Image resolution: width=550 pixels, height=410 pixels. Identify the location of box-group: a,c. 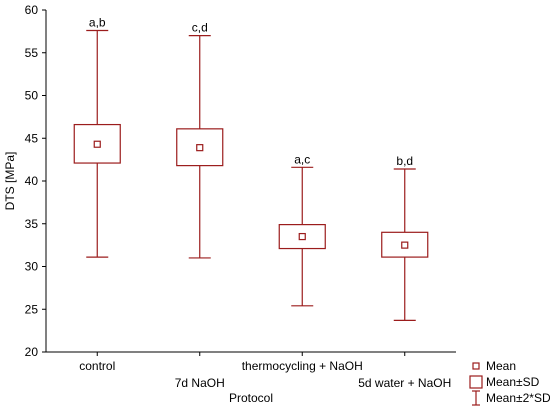
(302, 229).